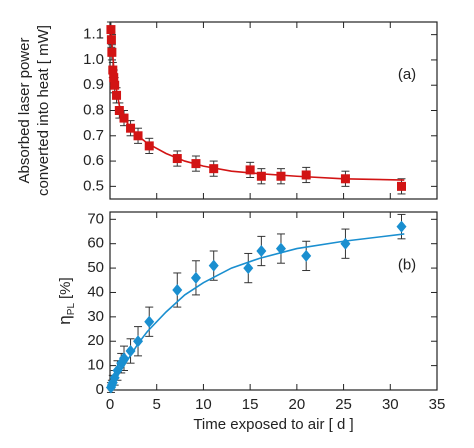 The image size is (474, 448). What do you see at coordinates (250, 404) in the screenshot?
I see `x-tick-label: 15` at bounding box center [250, 404].